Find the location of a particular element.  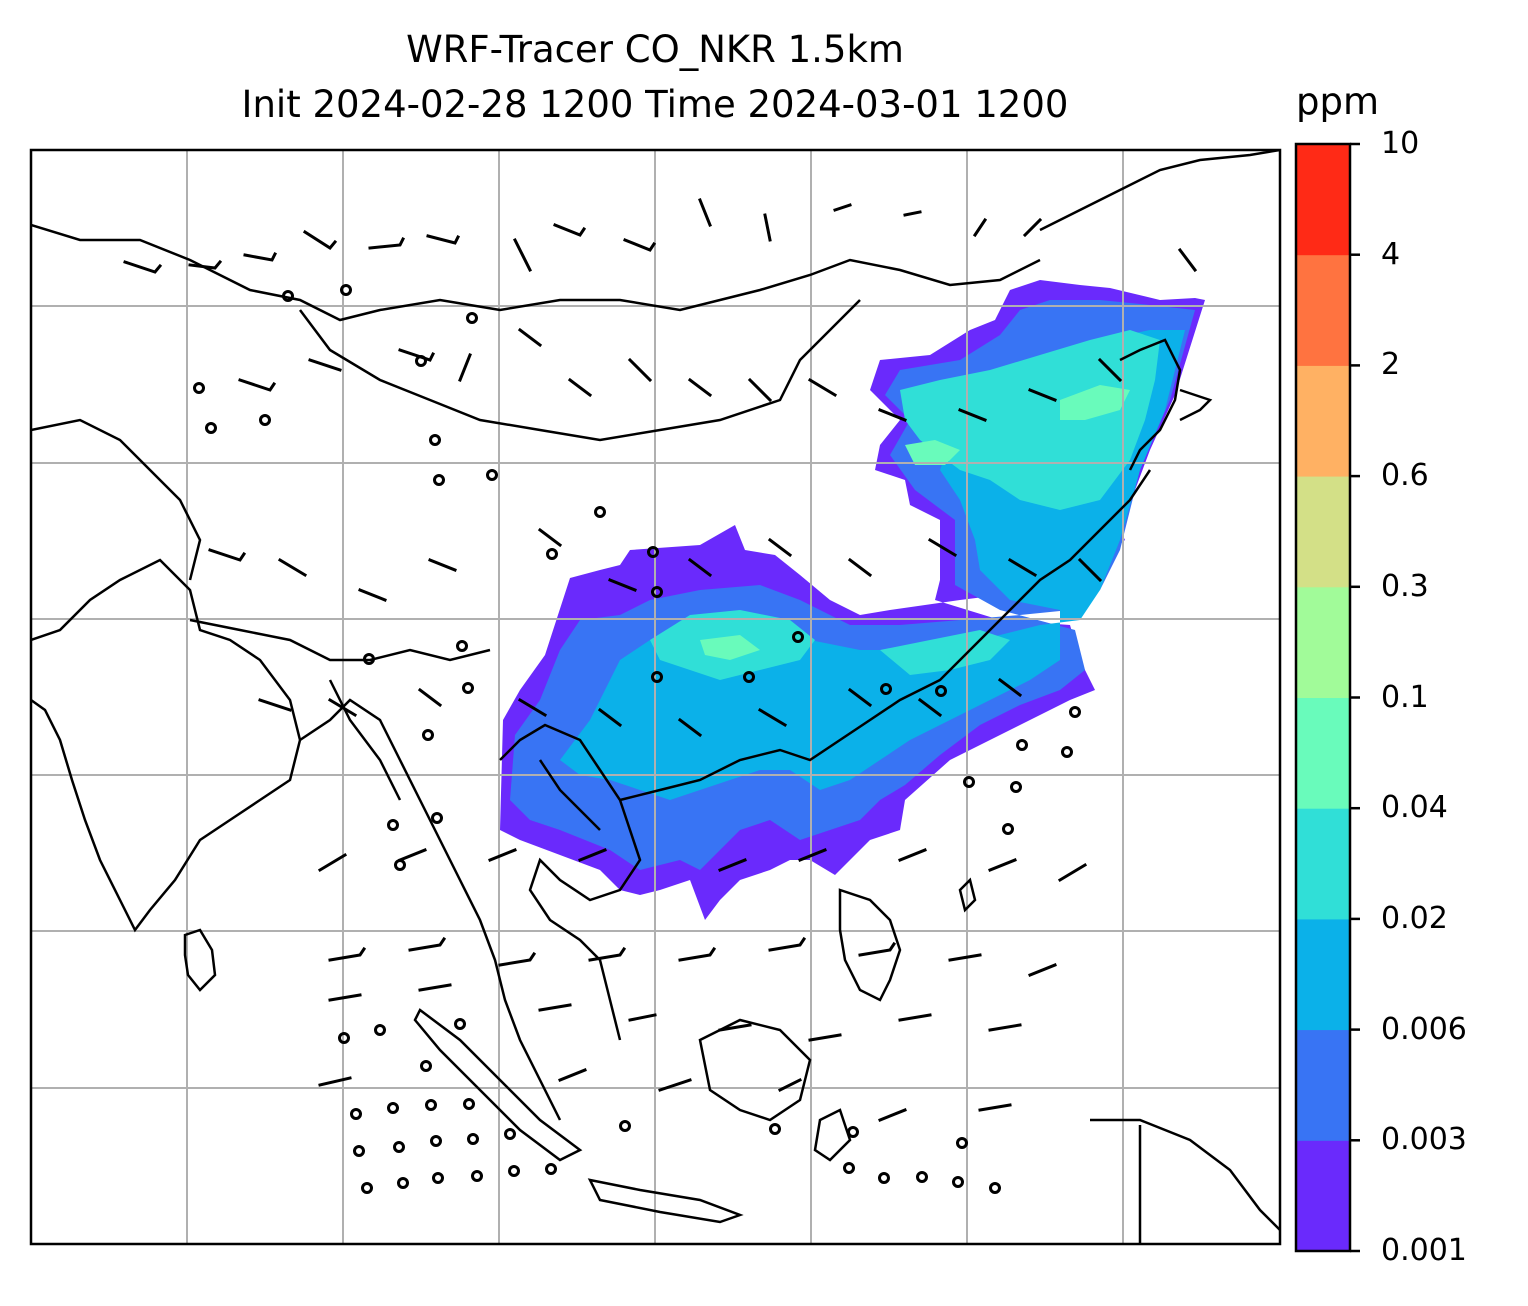

colorbar-tick-label: 10 is located at coordinates (1400, 143).